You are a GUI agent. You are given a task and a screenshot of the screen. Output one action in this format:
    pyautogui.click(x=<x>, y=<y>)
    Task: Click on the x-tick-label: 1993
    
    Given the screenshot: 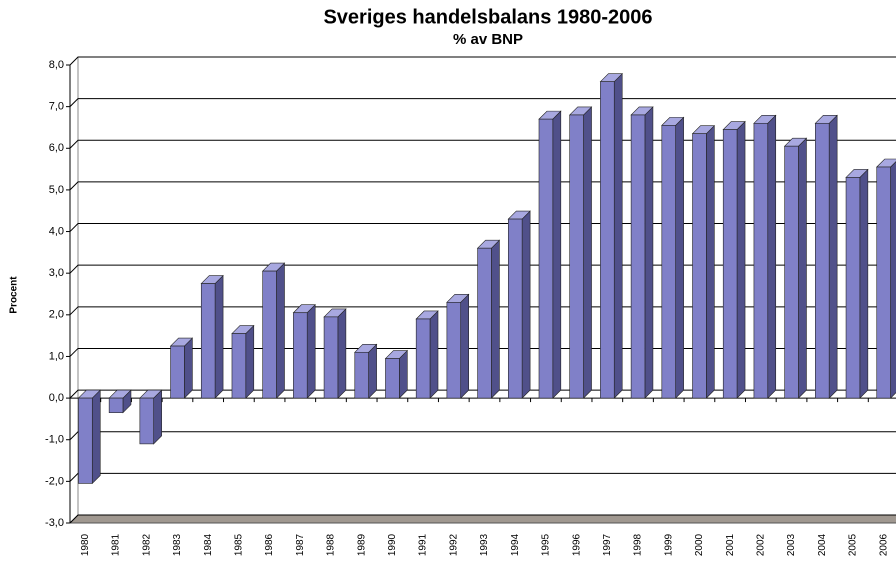 What is the action you would take?
    pyautogui.click(x=484, y=544)
    